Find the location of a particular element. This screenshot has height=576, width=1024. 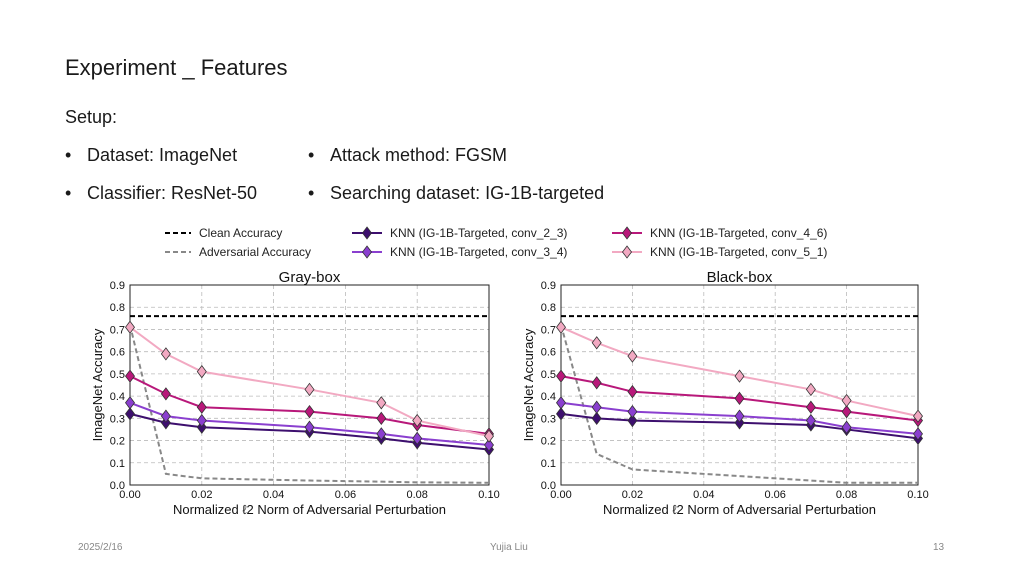

y-tick-label: 0.0 is located at coordinates (117, 486).